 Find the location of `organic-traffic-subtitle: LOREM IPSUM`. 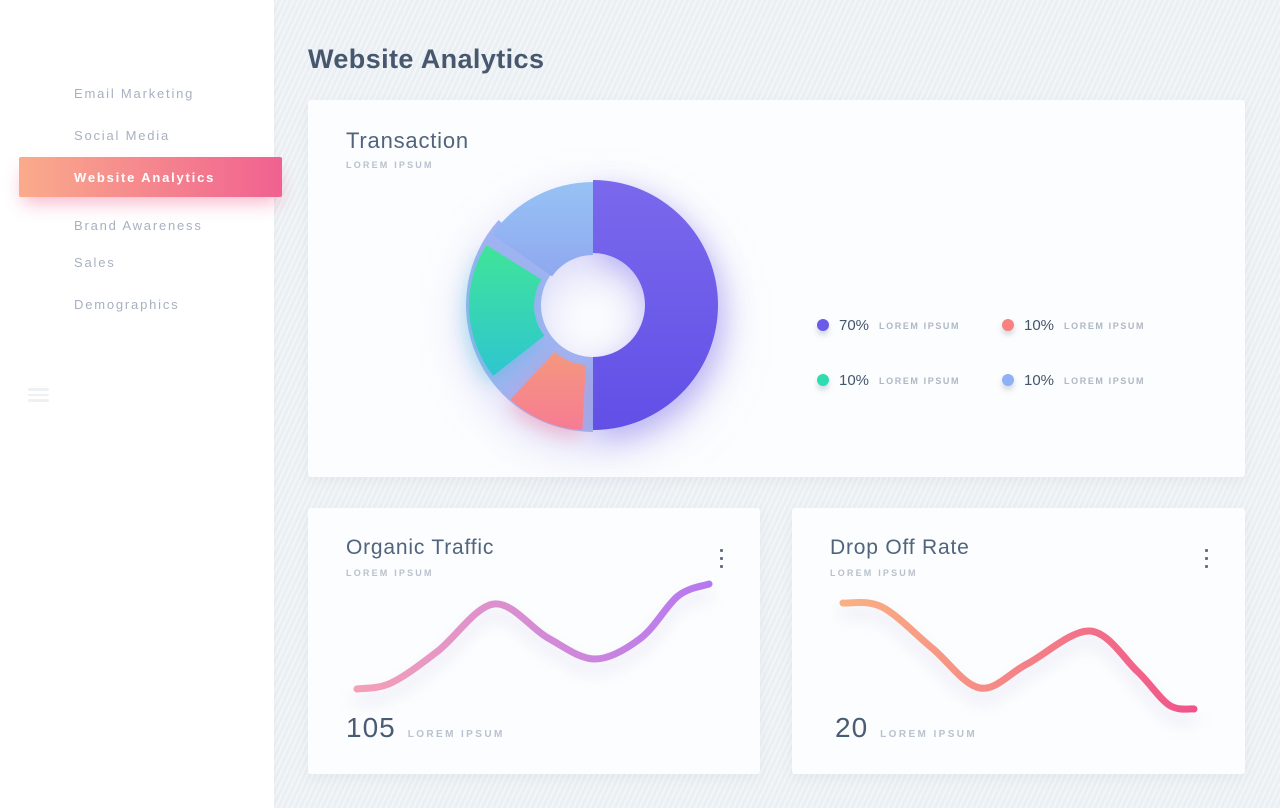

organic-traffic-subtitle: LOREM IPSUM is located at coordinates (390, 573).